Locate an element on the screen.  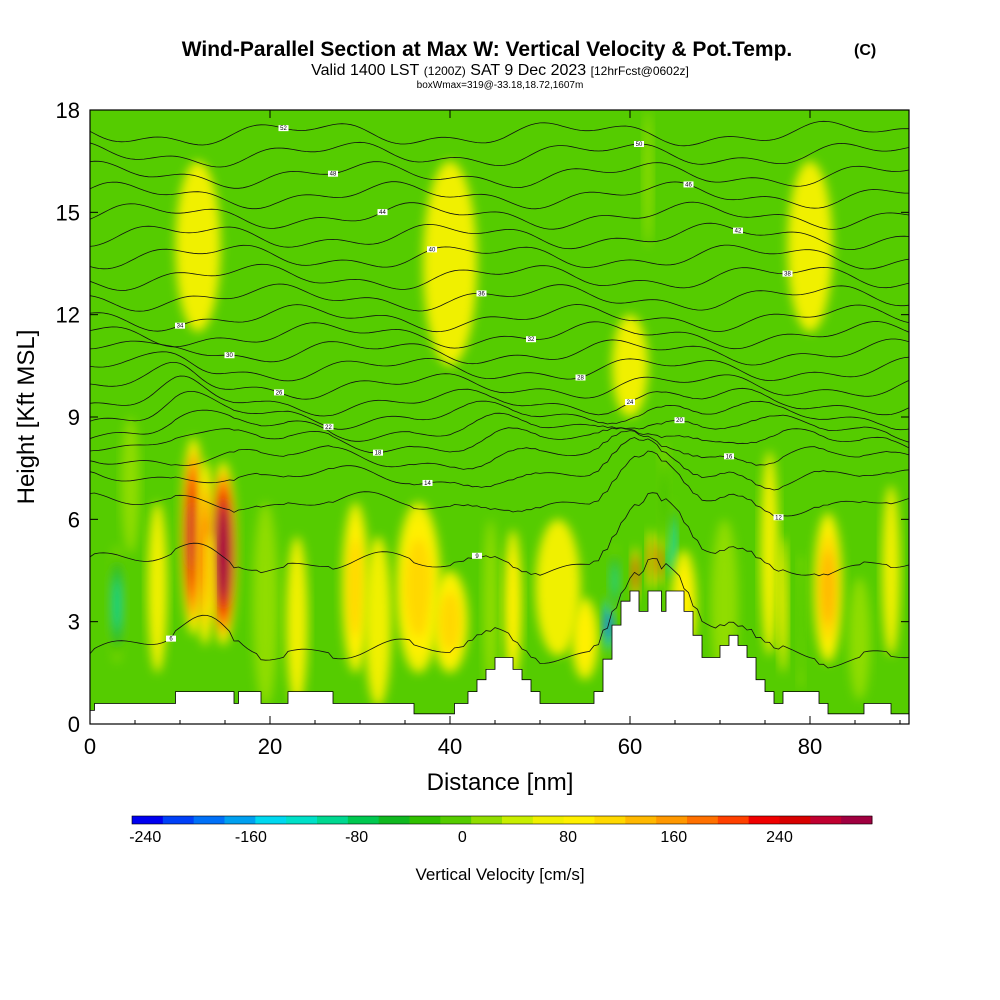
colorbar-tick-label: -80 is located at coordinates (356, 837).